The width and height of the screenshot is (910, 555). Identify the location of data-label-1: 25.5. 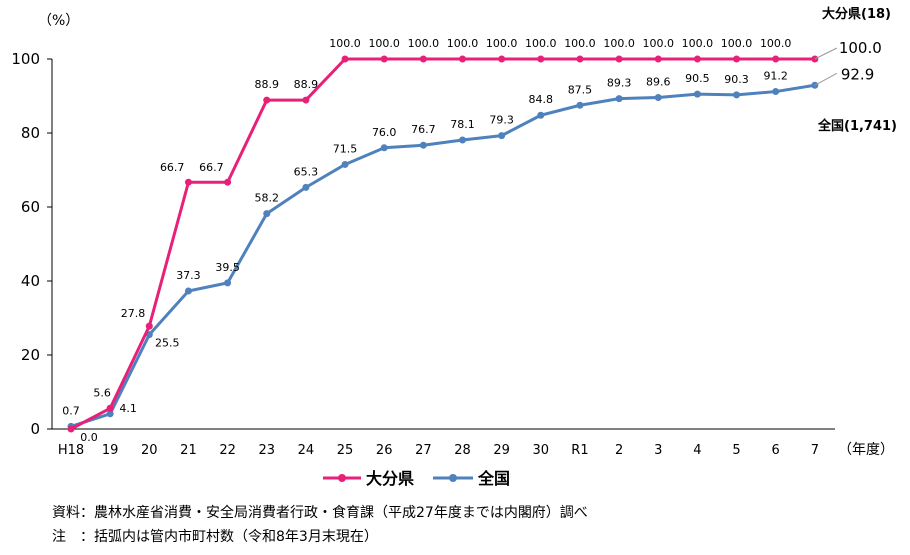
(167, 343).